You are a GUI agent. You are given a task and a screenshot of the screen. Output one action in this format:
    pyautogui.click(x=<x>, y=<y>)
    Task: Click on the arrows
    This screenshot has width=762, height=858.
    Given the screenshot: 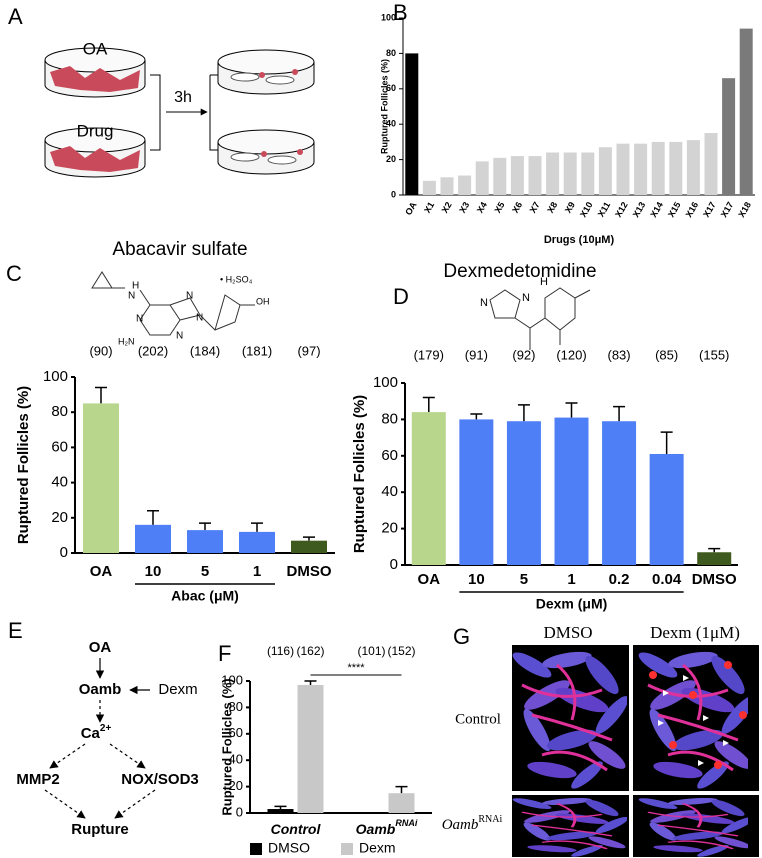 What is the action you would take?
    pyautogui.click(x=100, y=738)
    